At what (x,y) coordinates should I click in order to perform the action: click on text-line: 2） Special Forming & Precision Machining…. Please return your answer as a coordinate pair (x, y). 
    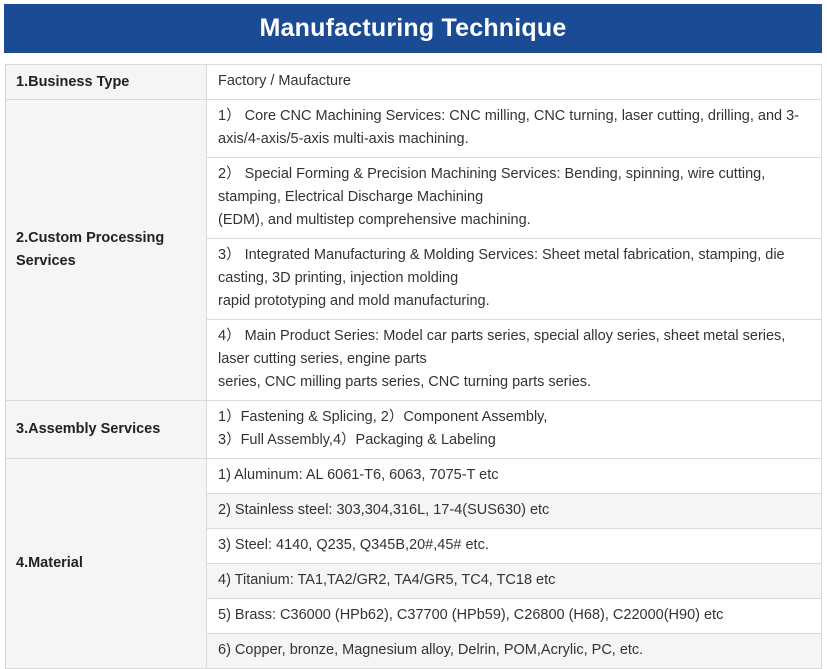
    Looking at the image, I should click on (492, 174).